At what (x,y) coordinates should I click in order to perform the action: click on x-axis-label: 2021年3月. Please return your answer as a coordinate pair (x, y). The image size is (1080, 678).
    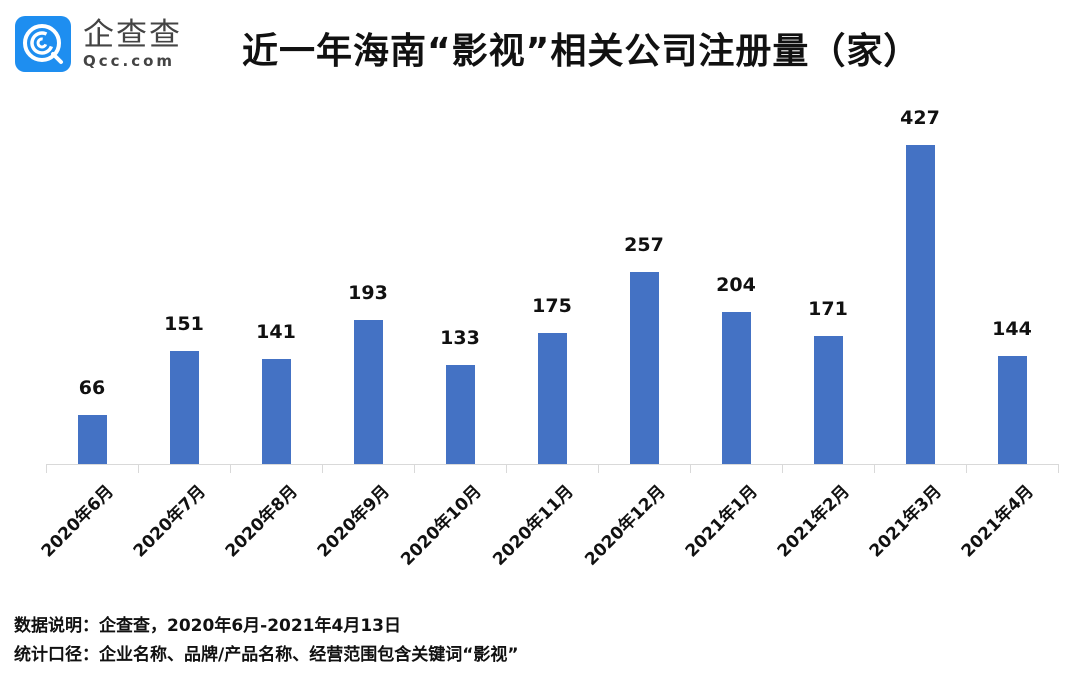
    Looking at the image, I should click on (905, 521).